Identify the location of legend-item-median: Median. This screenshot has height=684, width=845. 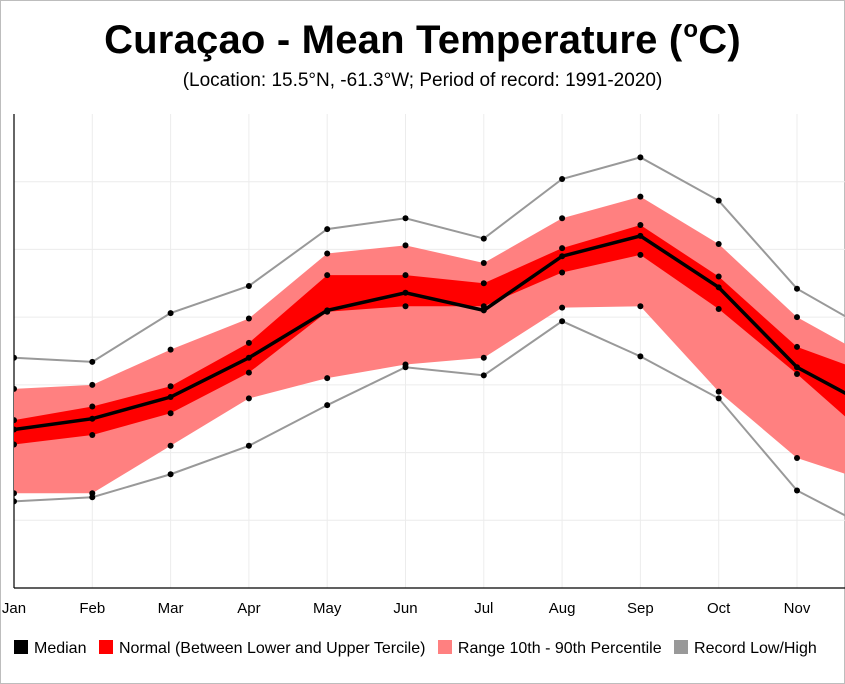
(50, 649).